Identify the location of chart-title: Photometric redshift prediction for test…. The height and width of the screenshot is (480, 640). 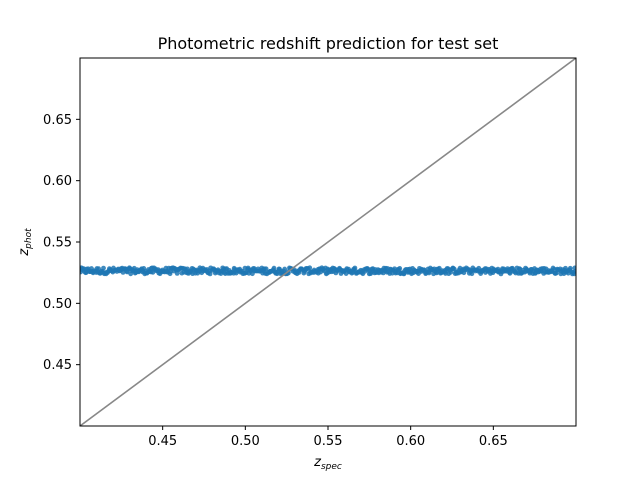
(328, 43).